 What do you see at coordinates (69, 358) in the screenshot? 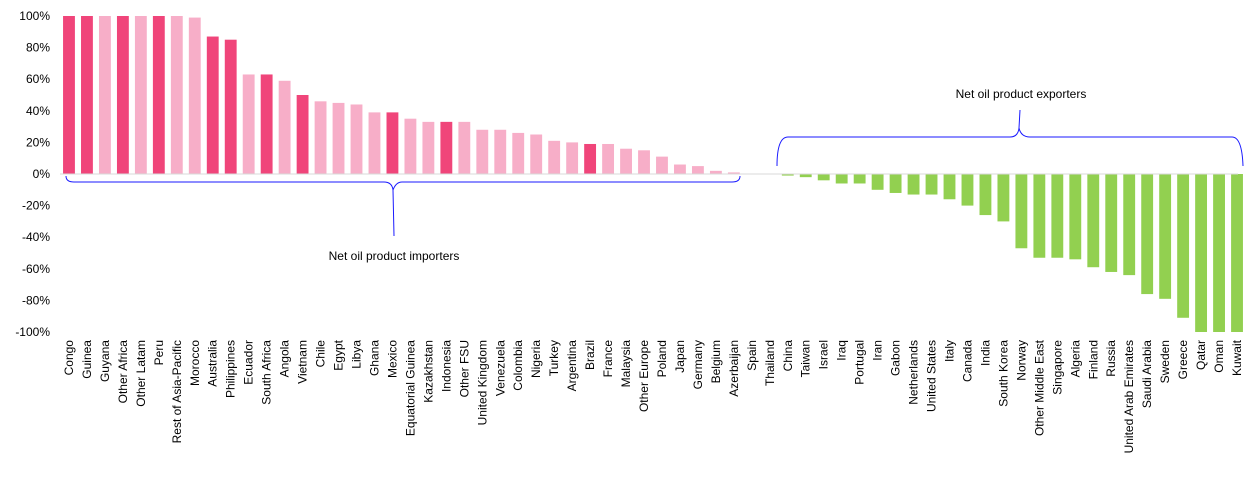
I see `x-tick-label: Congo` at bounding box center [69, 358].